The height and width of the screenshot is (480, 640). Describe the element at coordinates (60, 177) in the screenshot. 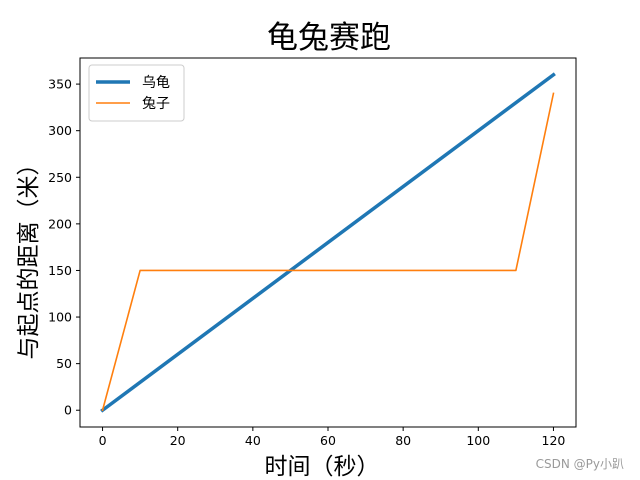

I see `y-tick-label: 250` at that location.